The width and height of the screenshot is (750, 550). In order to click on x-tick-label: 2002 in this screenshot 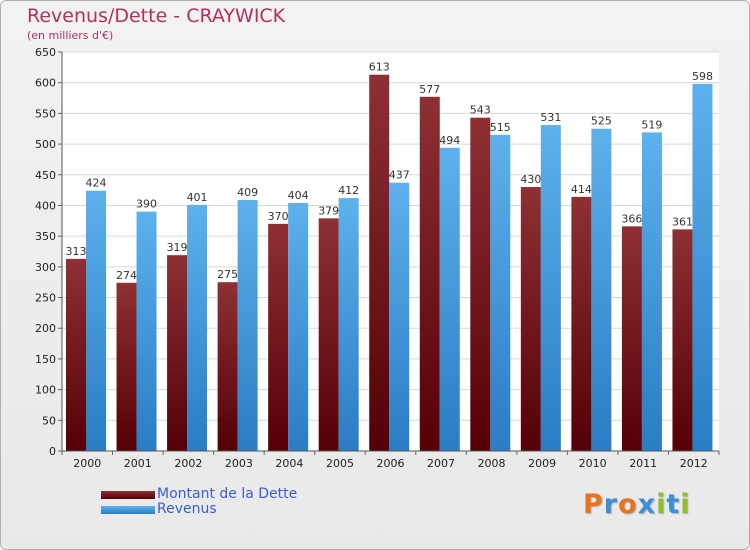, I will do `click(188, 463)`.